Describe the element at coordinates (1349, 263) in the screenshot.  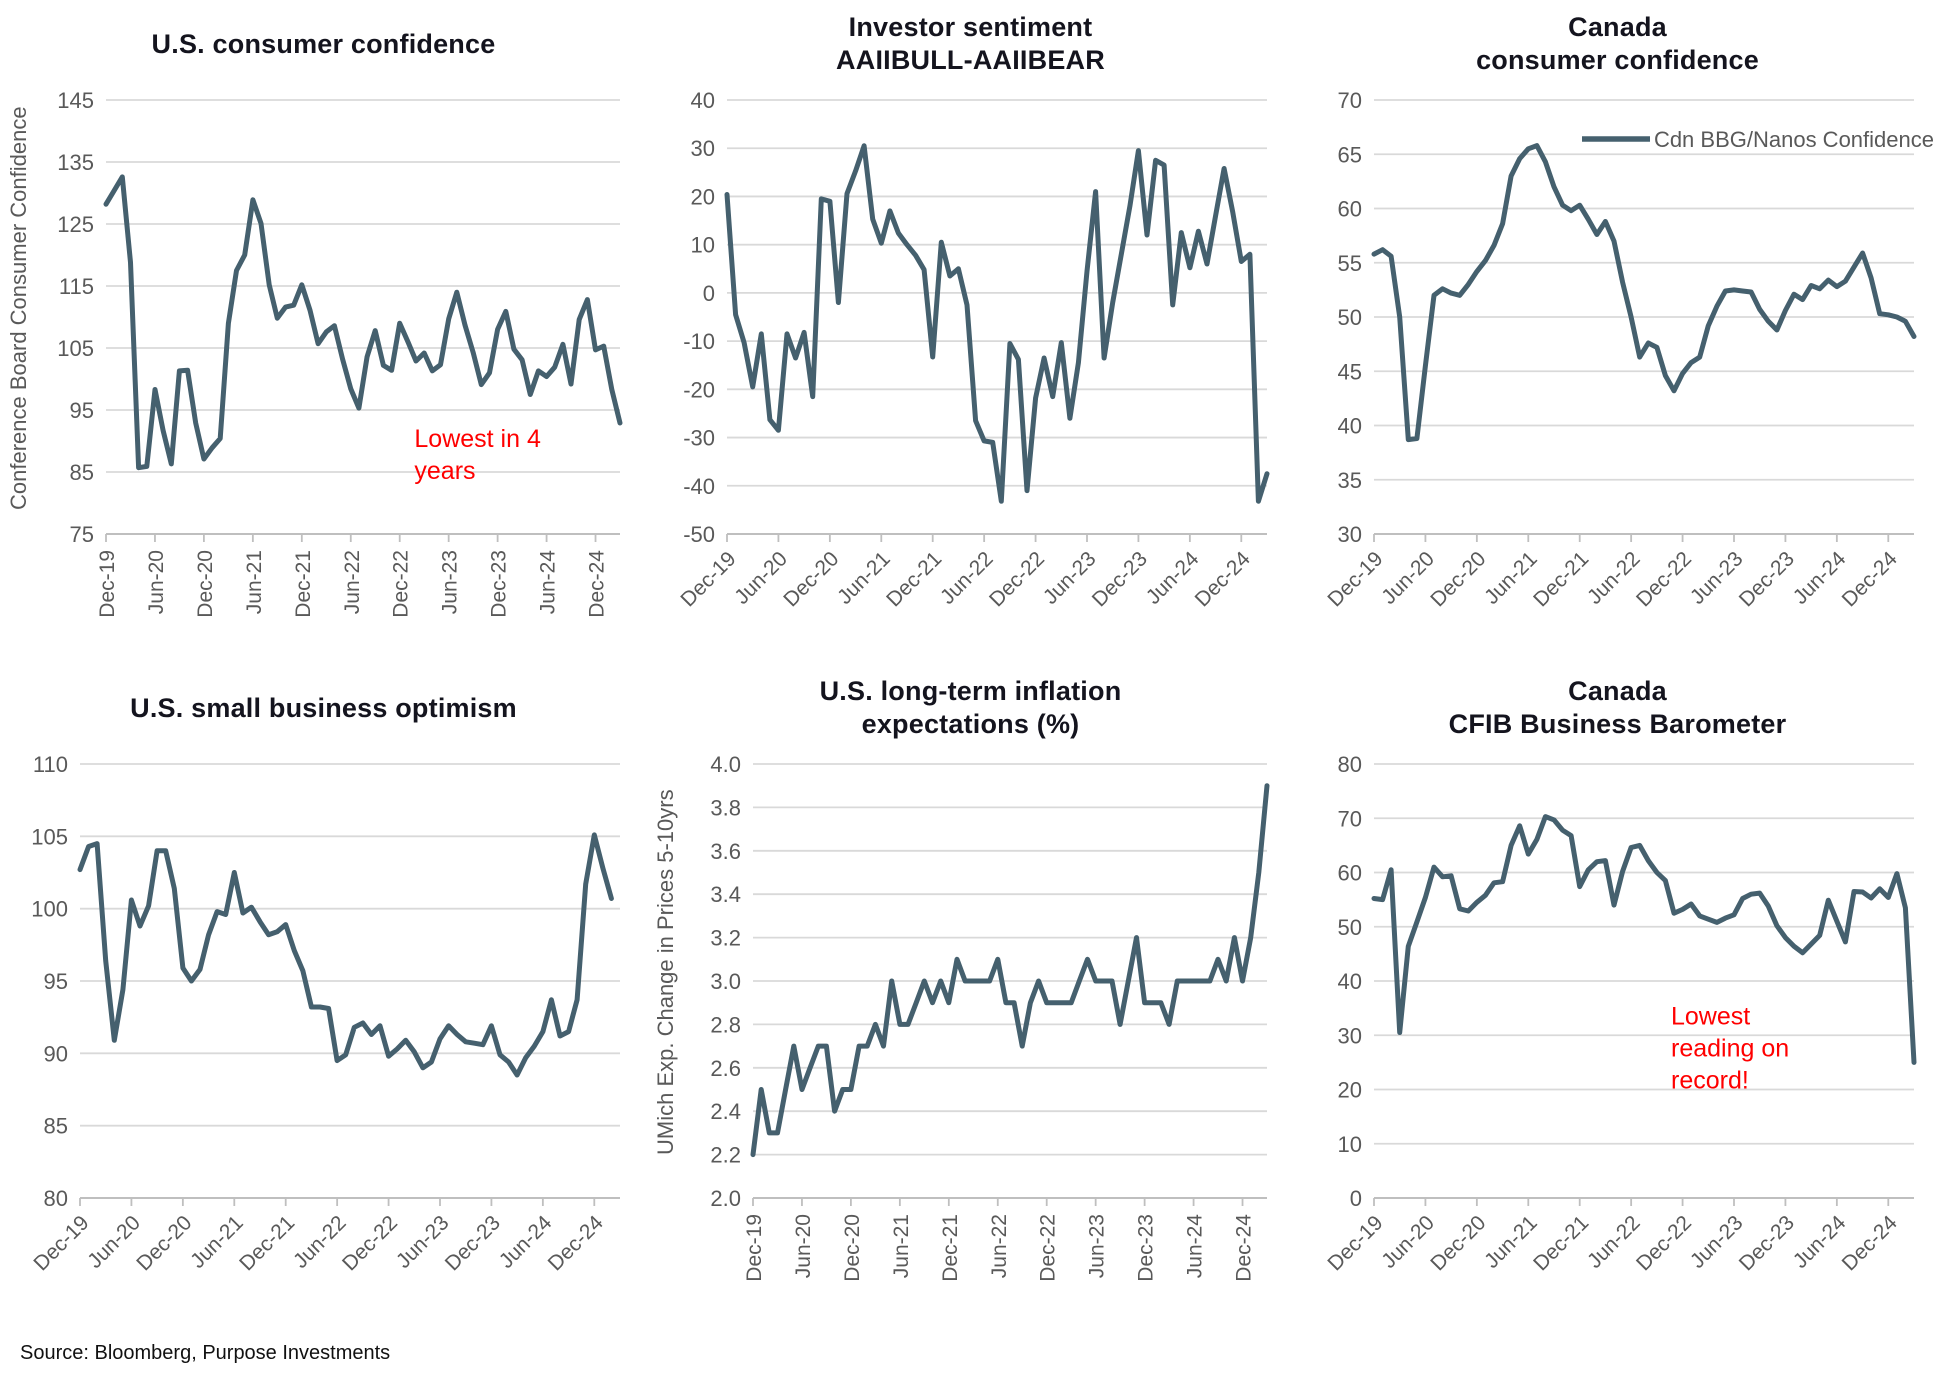
I see `y-tick-label: 55` at that location.